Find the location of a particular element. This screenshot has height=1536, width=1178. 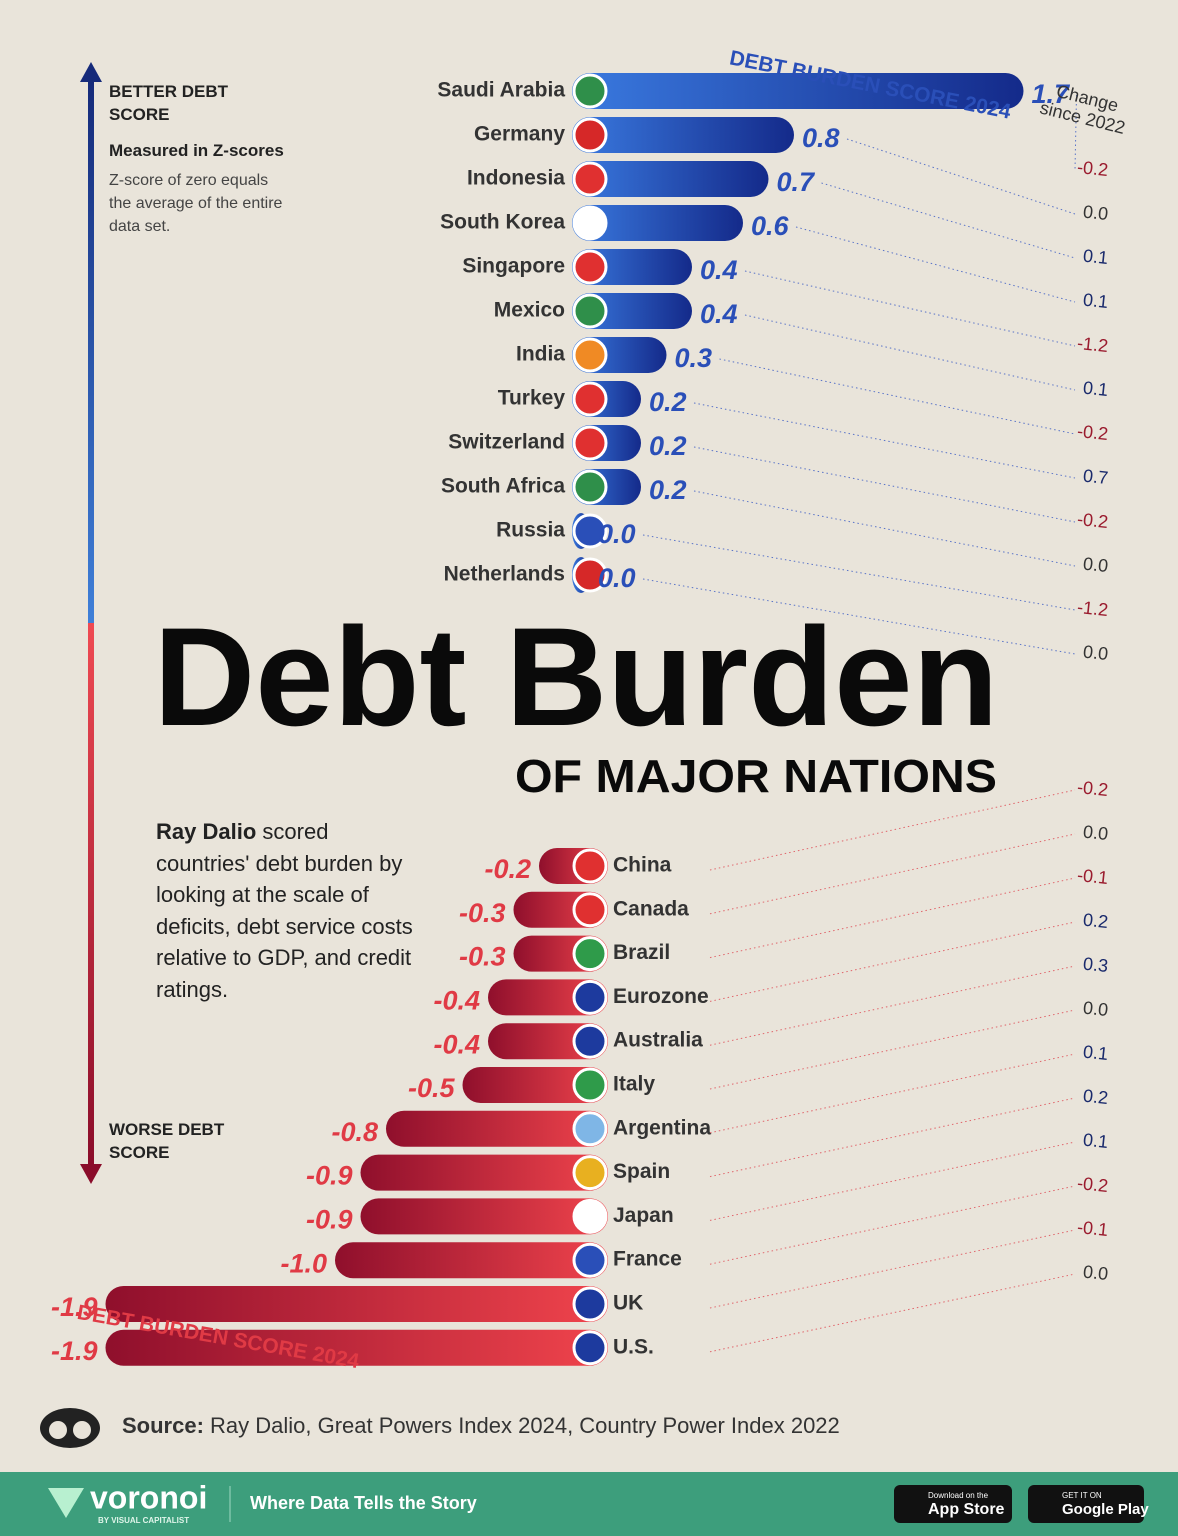

app-store-badge is located at coordinates (953, 1504).